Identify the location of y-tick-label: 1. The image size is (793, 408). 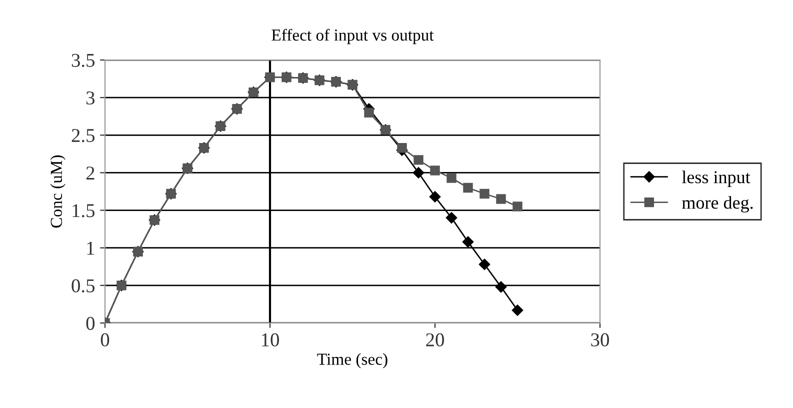
(90, 248).